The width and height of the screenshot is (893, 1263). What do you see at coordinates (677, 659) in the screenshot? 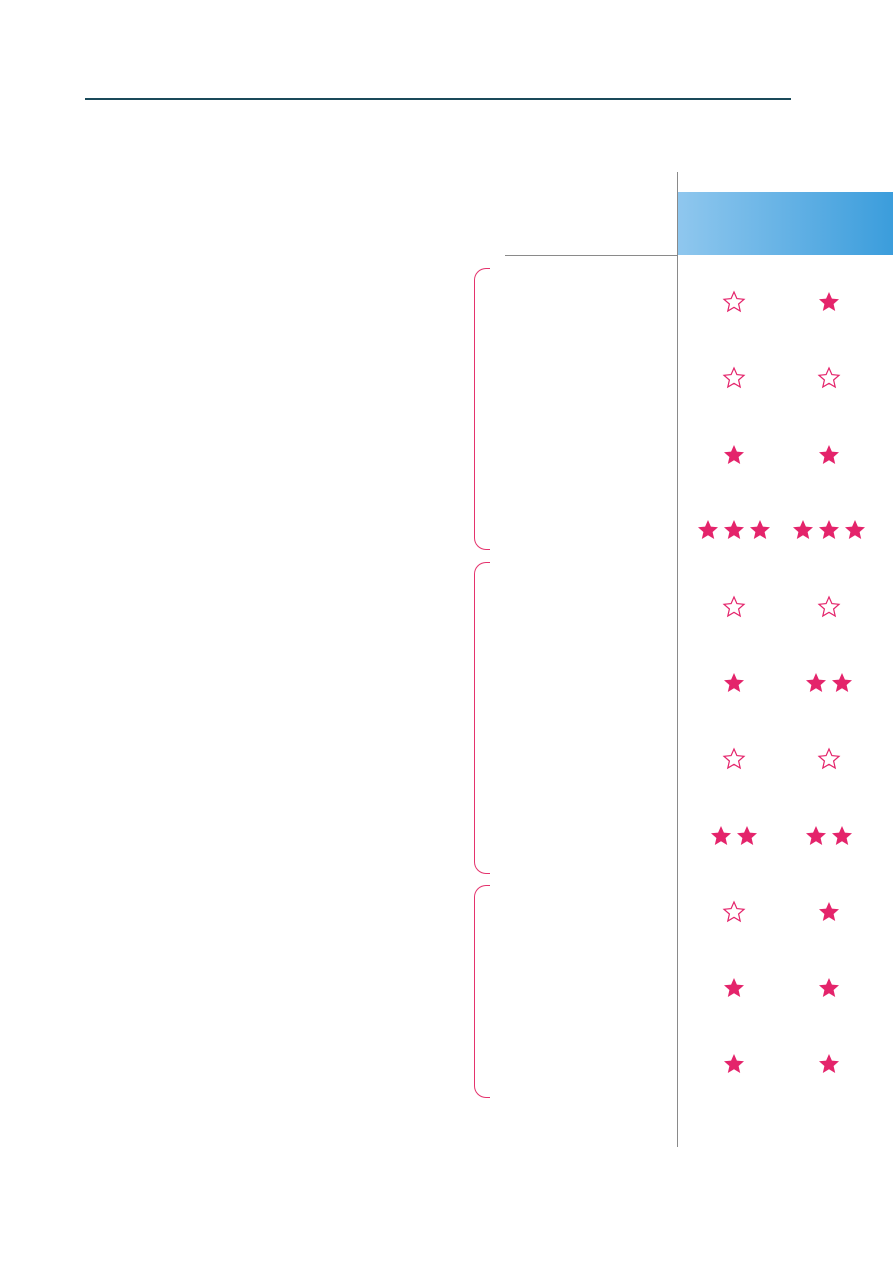
I see `column-divider` at bounding box center [677, 659].